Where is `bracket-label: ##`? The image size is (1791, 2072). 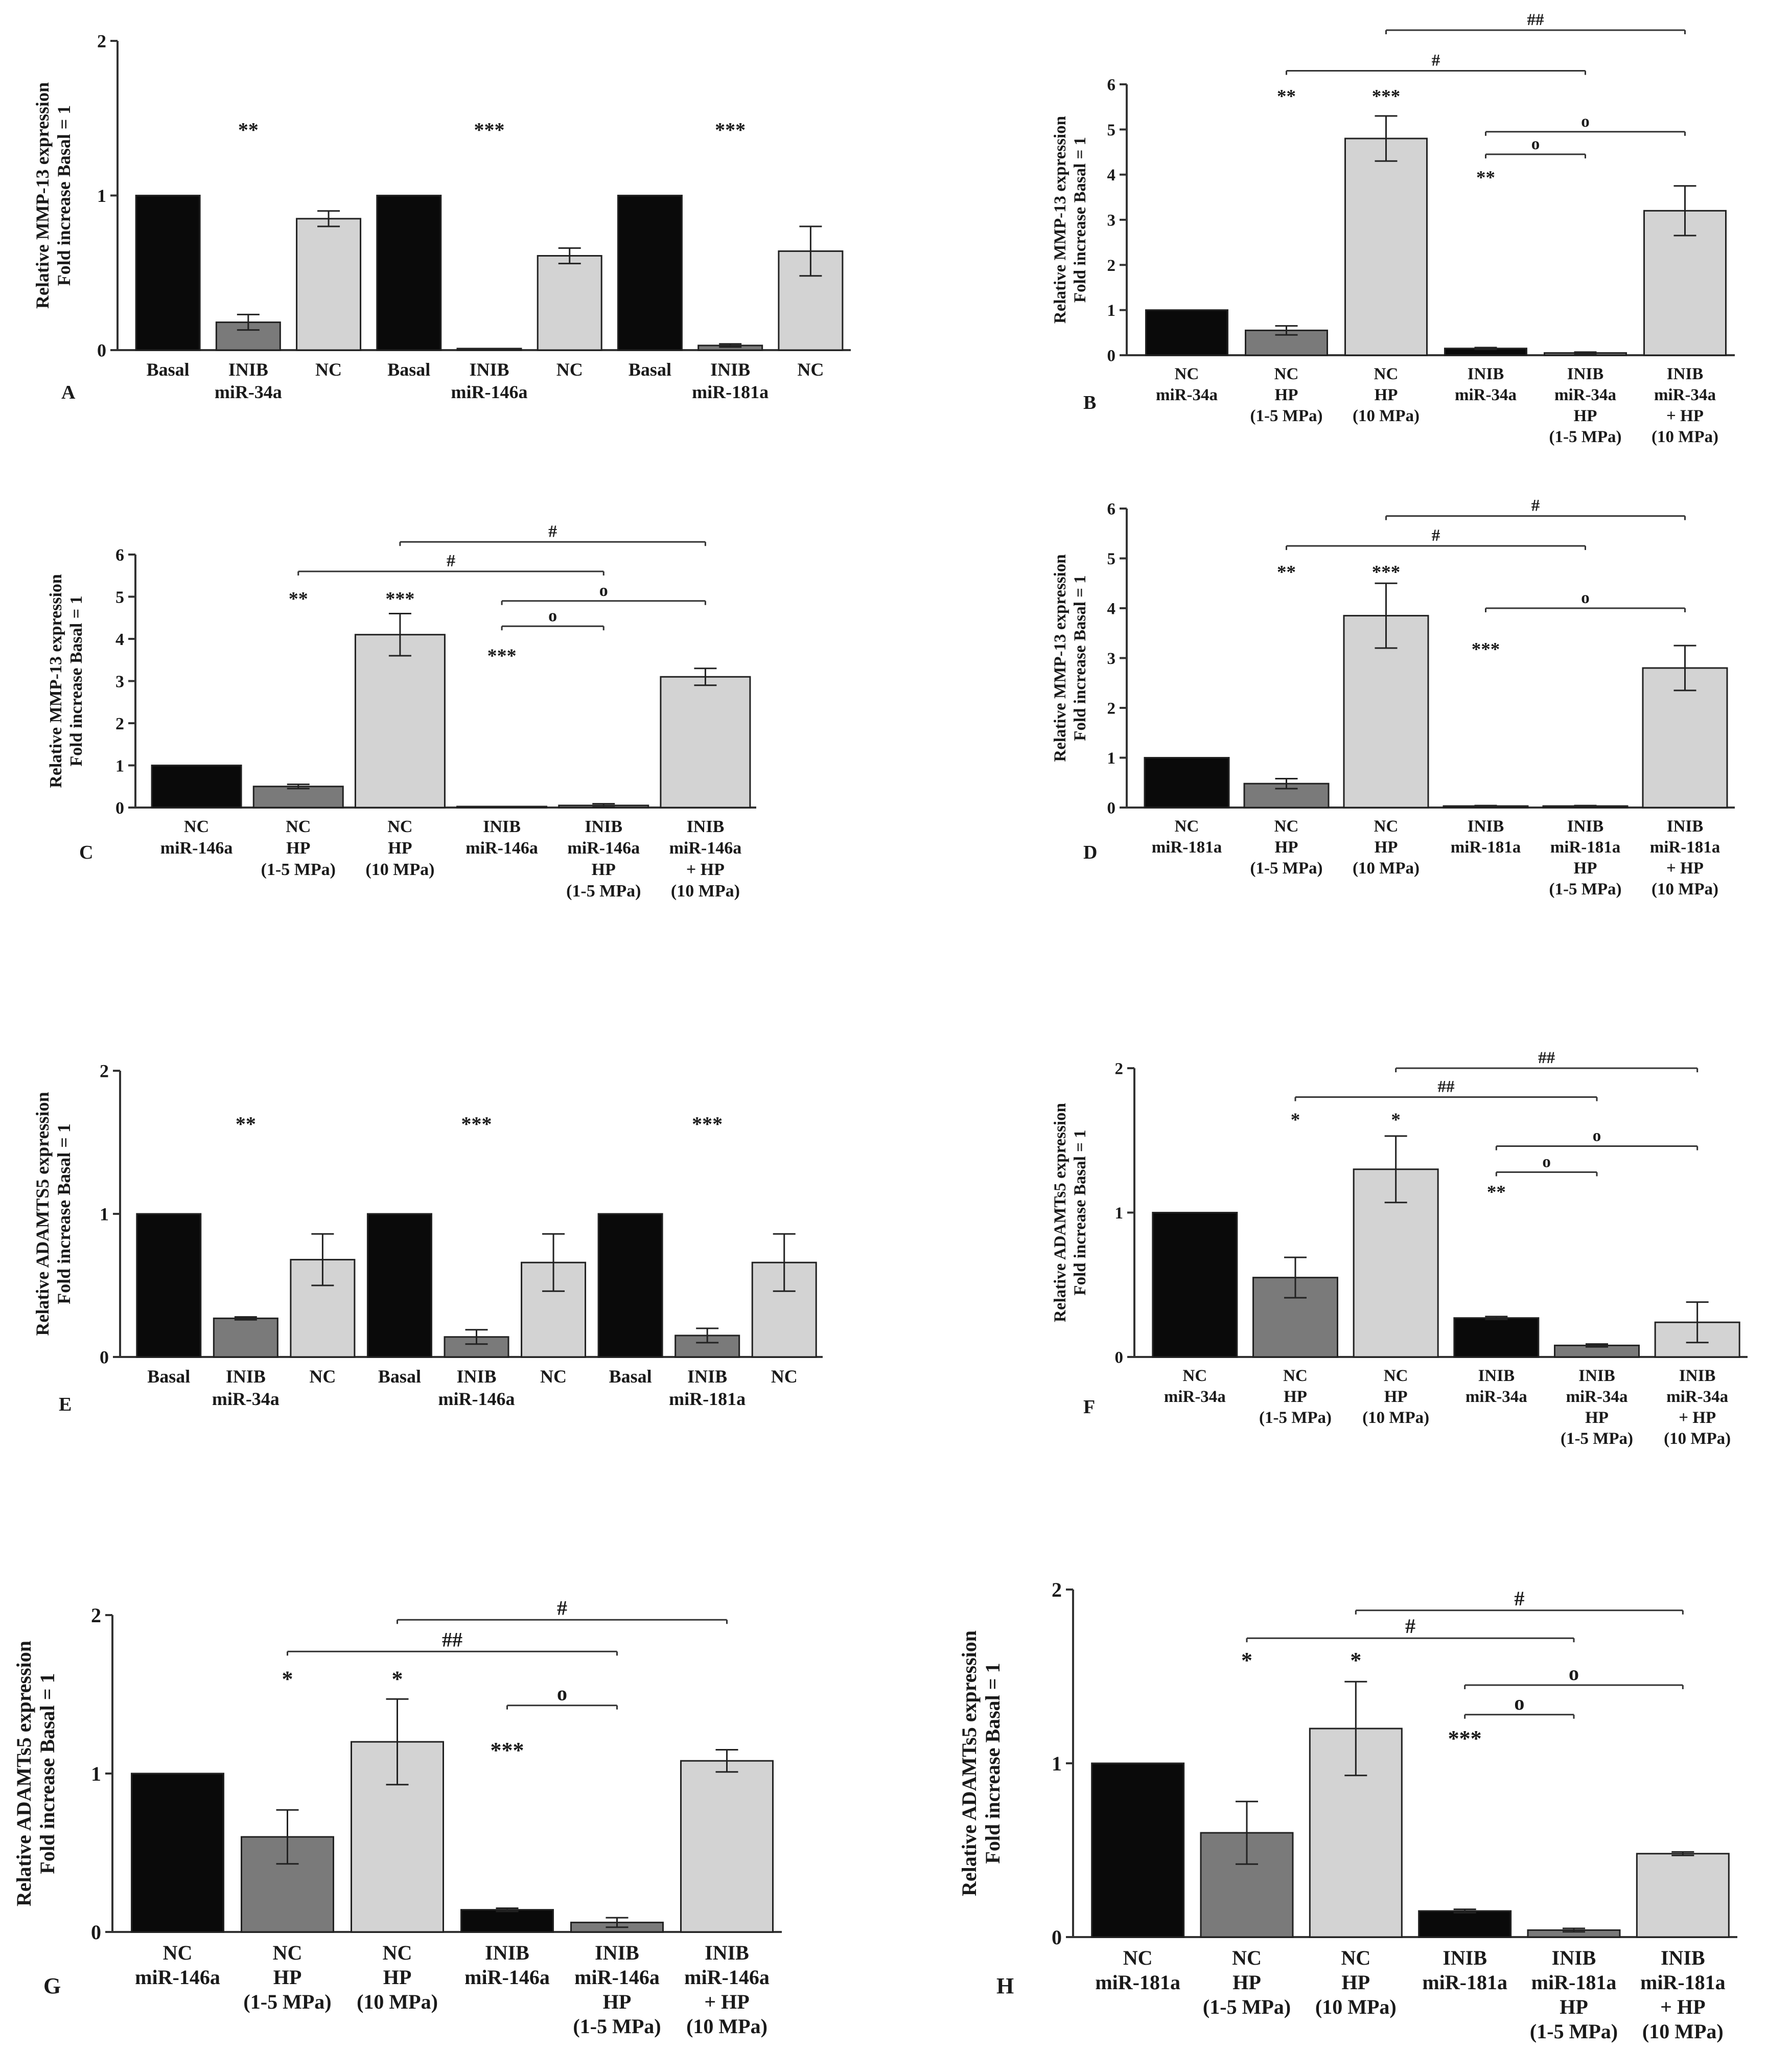
bracket-label: ## is located at coordinates (452, 1639).